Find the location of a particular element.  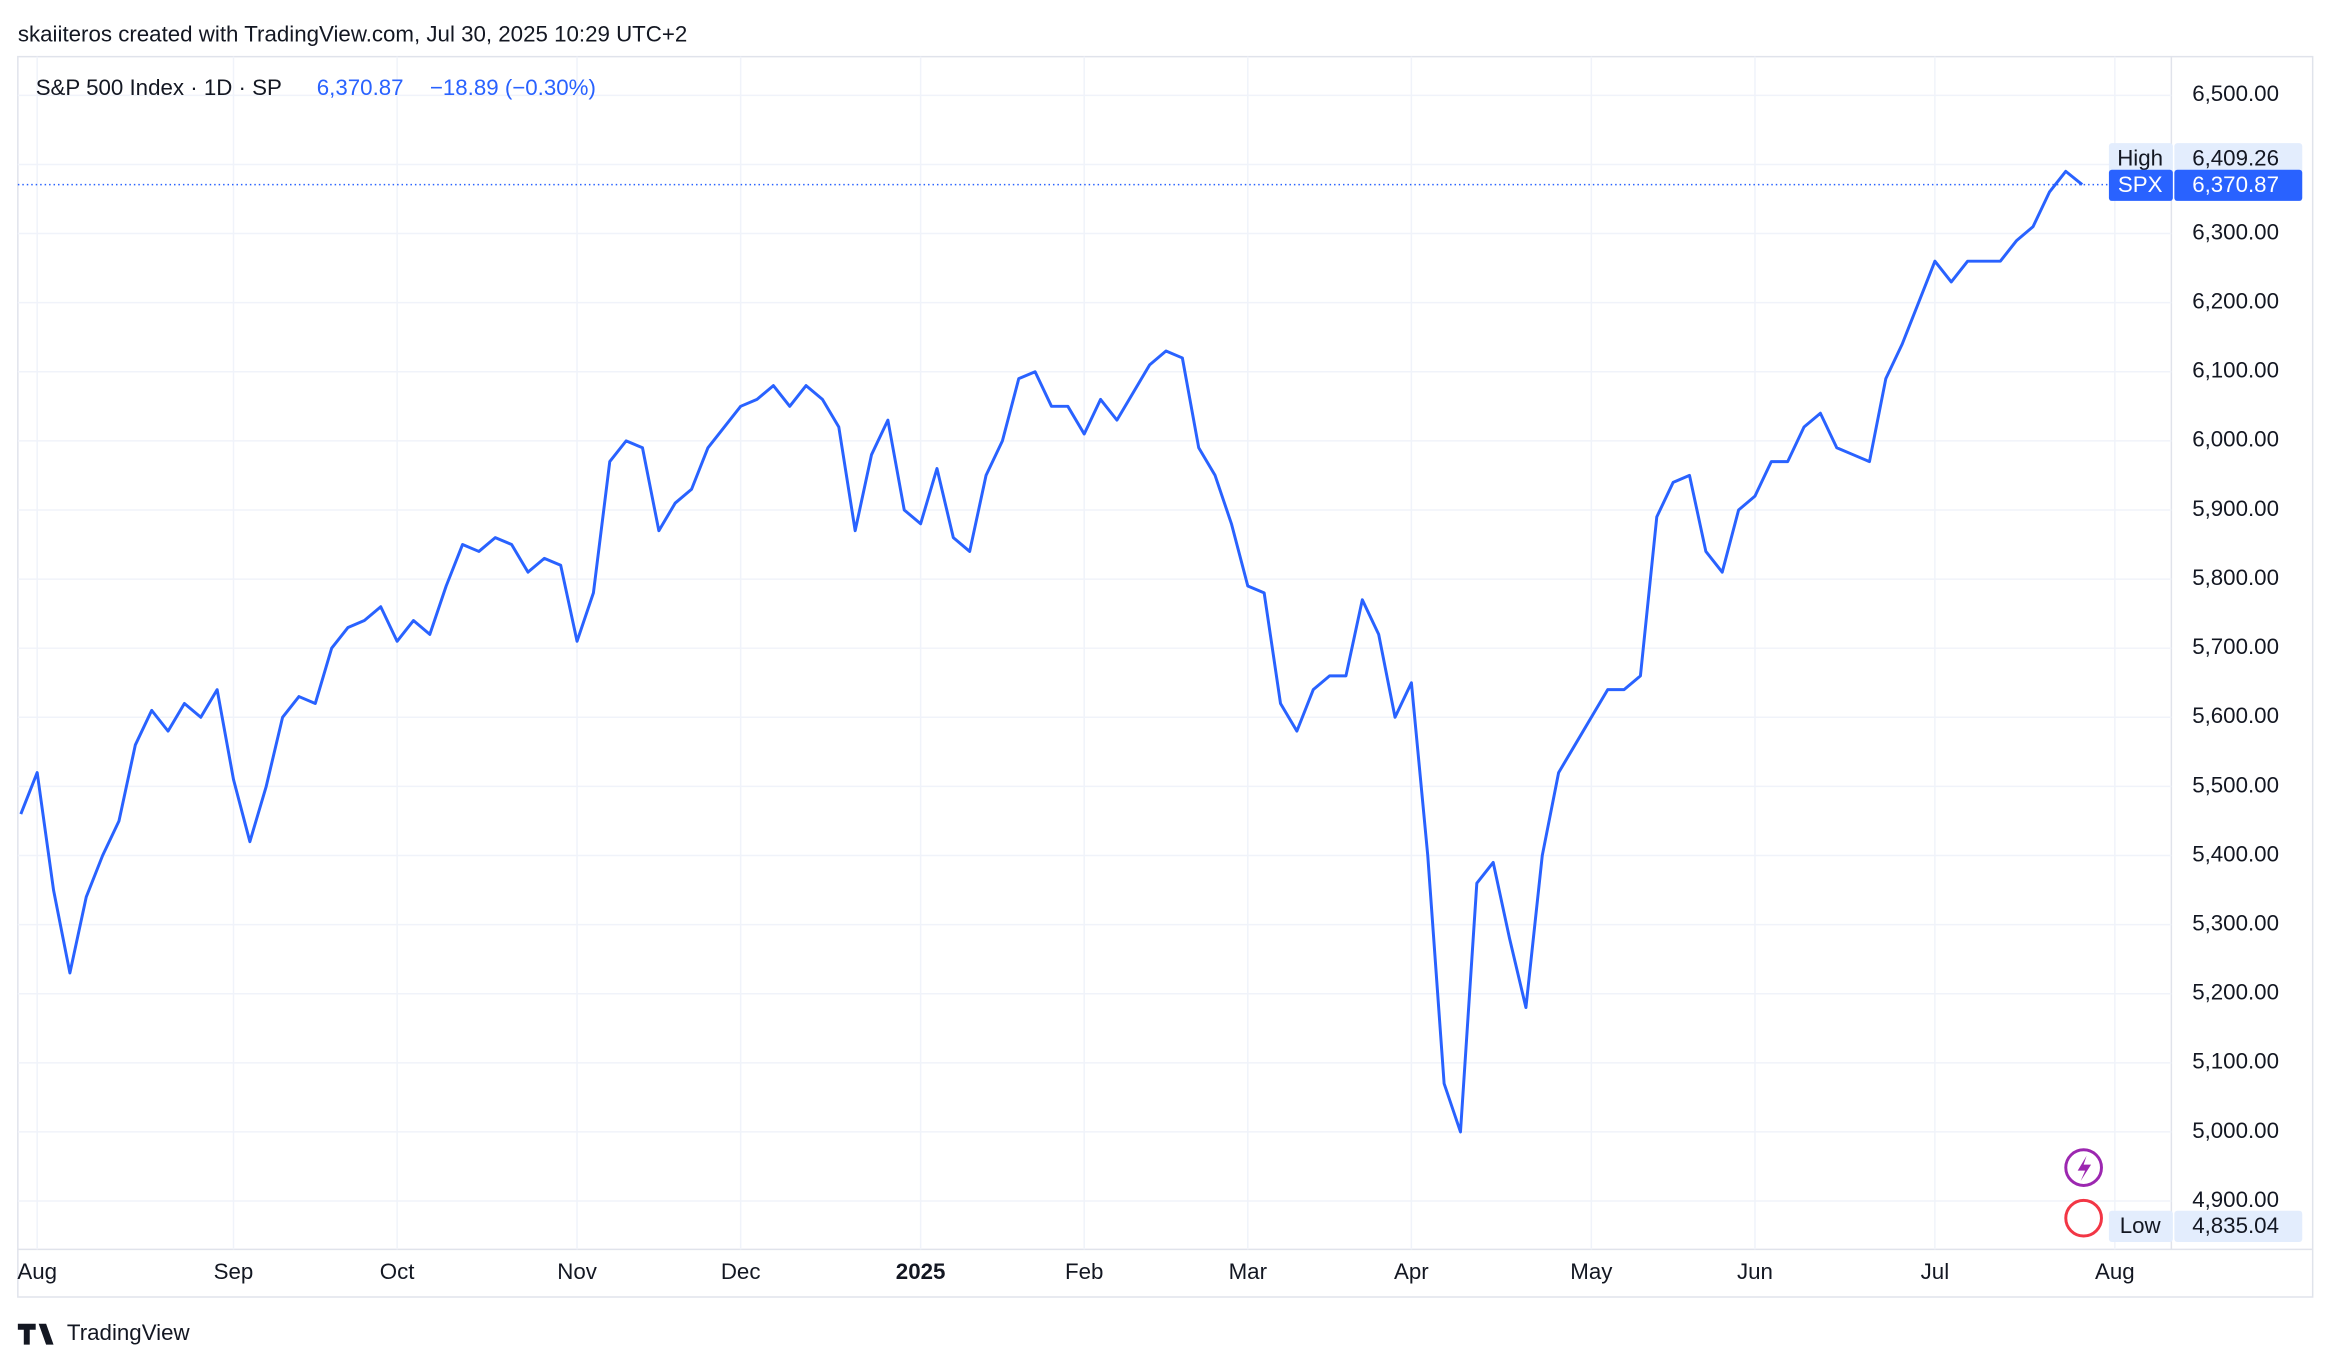

logo-mark is located at coordinates (35, 1334).